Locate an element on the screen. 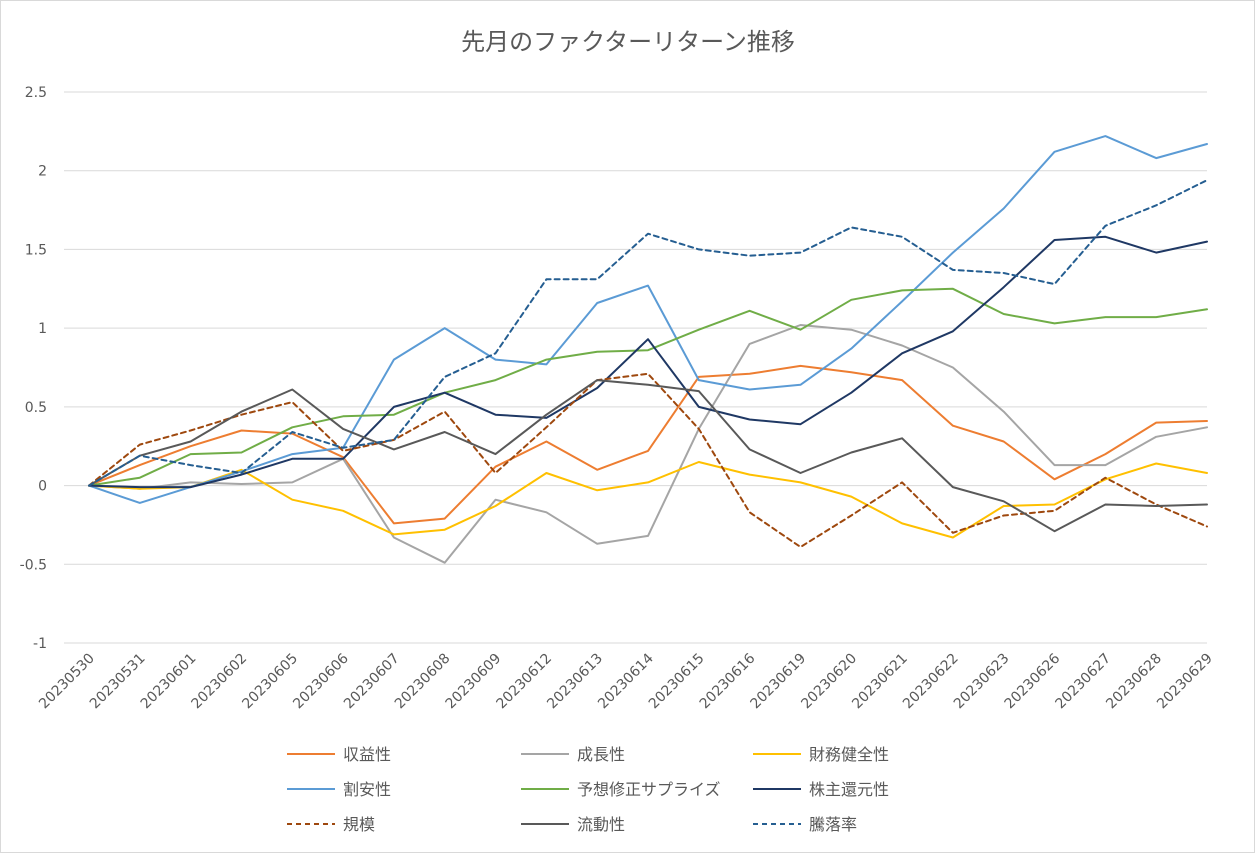 This screenshot has height=854, width=1255. y-tick-label: 0.5 is located at coordinates (36, 408).